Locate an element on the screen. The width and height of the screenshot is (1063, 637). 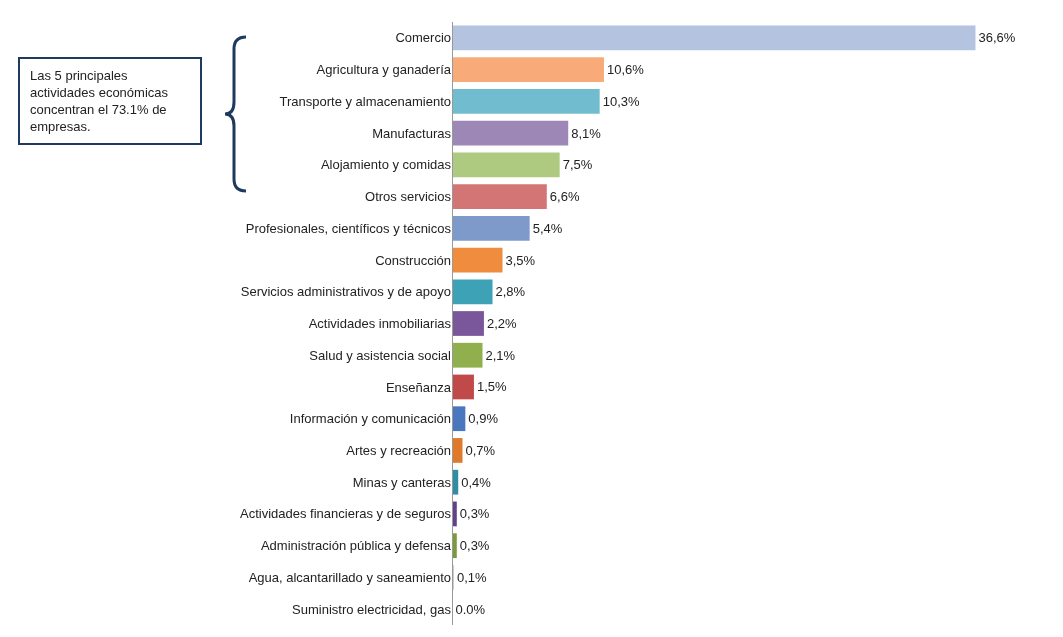
data-label: 10,6% is located at coordinates (625, 70).